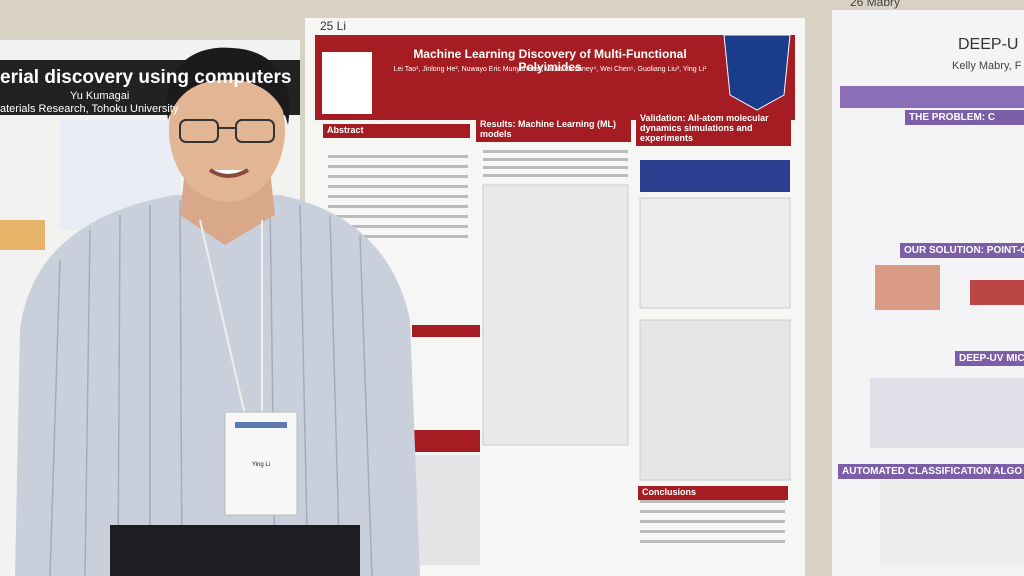 The width and height of the screenshot is (1024, 576). Describe the element at coordinates (989, 358) in the screenshot. I see `section-header: DEEP-UV MICR` at that location.